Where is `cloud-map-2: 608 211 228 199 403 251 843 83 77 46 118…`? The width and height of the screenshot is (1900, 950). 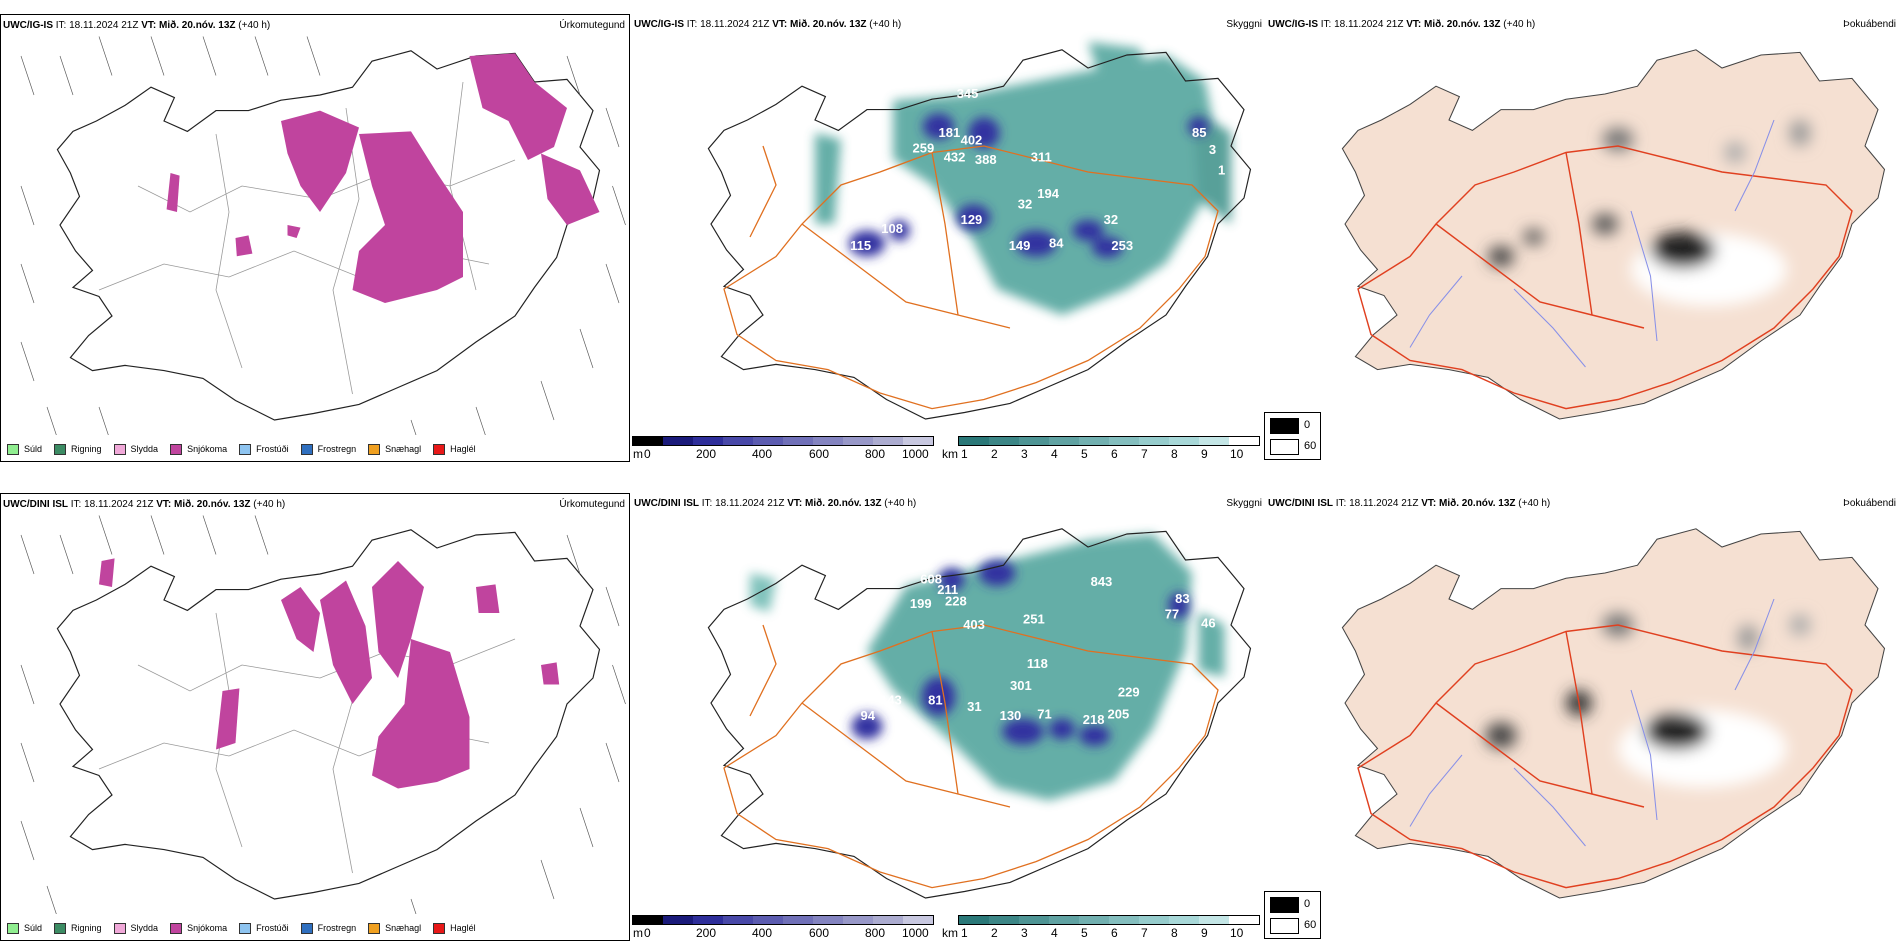 cloud-map-2: 608 211 228 199 403 251 843 83 77 46 118… is located at coordinates (979, 713).